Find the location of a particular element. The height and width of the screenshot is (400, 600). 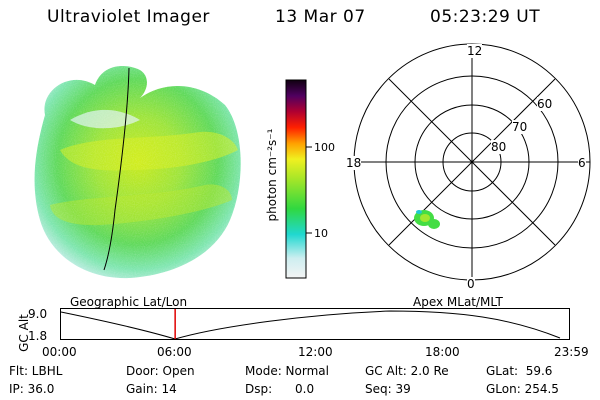

status-seq: Seq: 39 is located at coordinates (388, 389).